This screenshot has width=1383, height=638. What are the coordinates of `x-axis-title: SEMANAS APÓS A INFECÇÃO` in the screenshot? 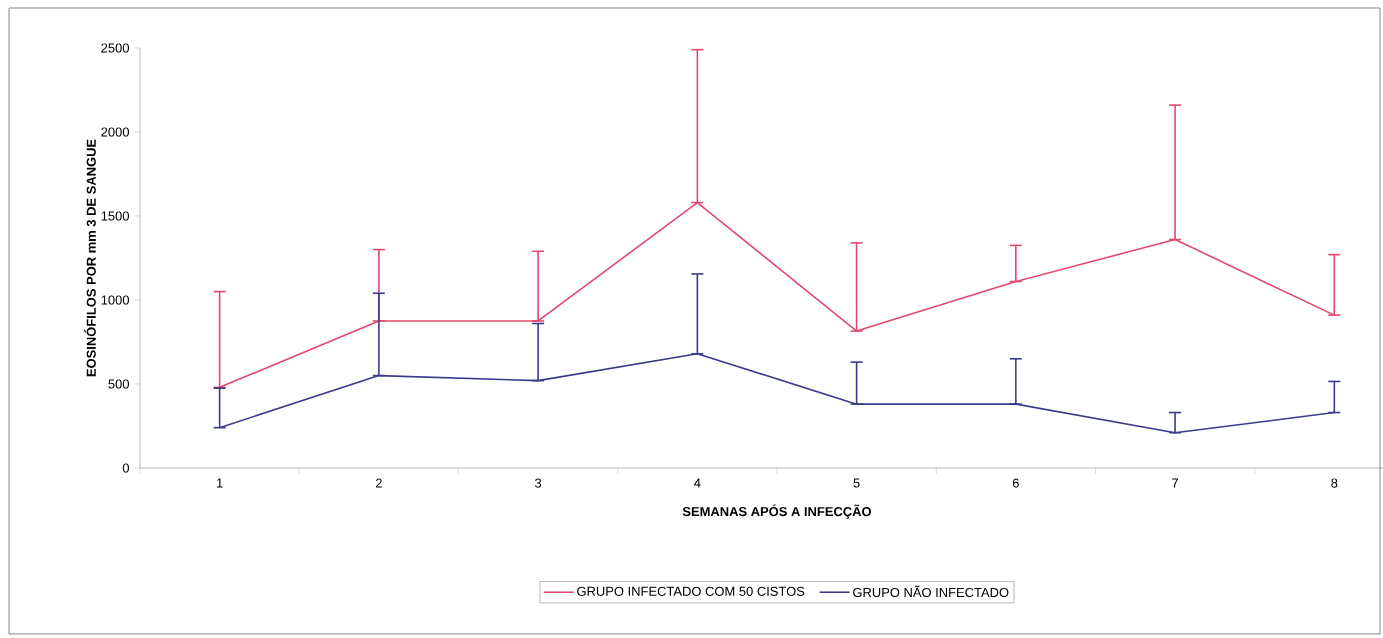 It's located at (777, 511).